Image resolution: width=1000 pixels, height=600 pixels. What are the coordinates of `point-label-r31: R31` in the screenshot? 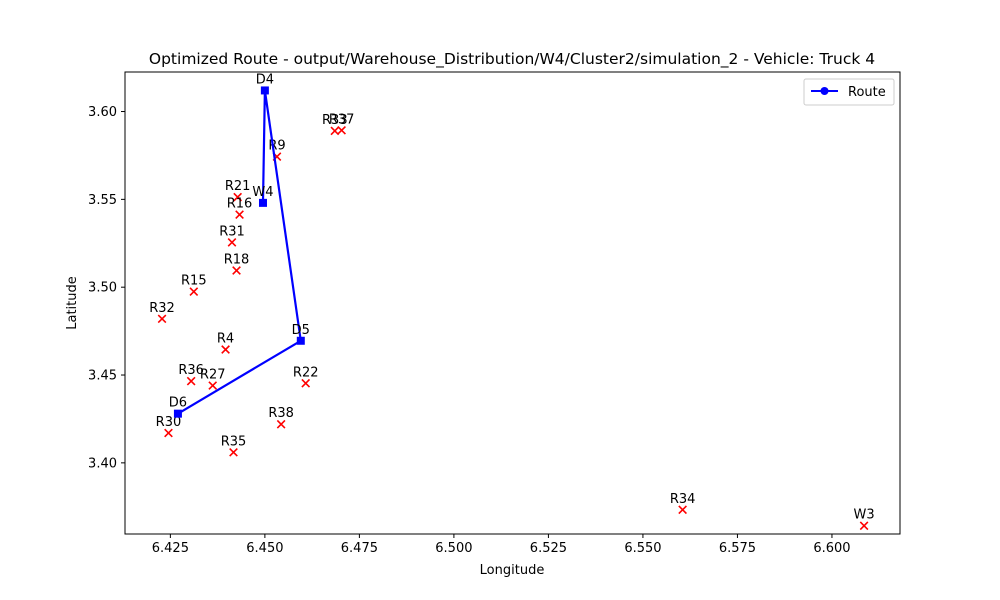 It's located at (232, 231).